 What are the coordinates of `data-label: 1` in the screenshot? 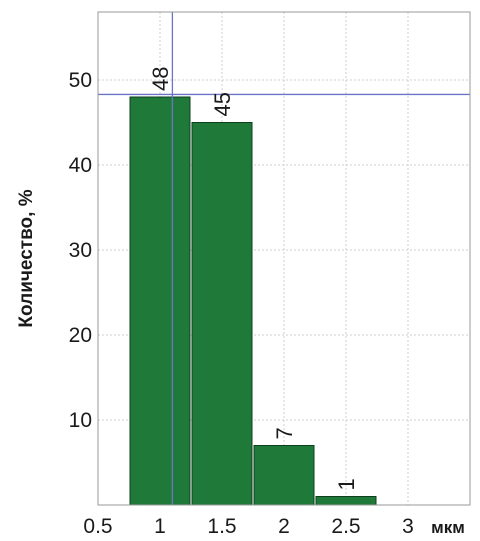 It's located at (346, 484).